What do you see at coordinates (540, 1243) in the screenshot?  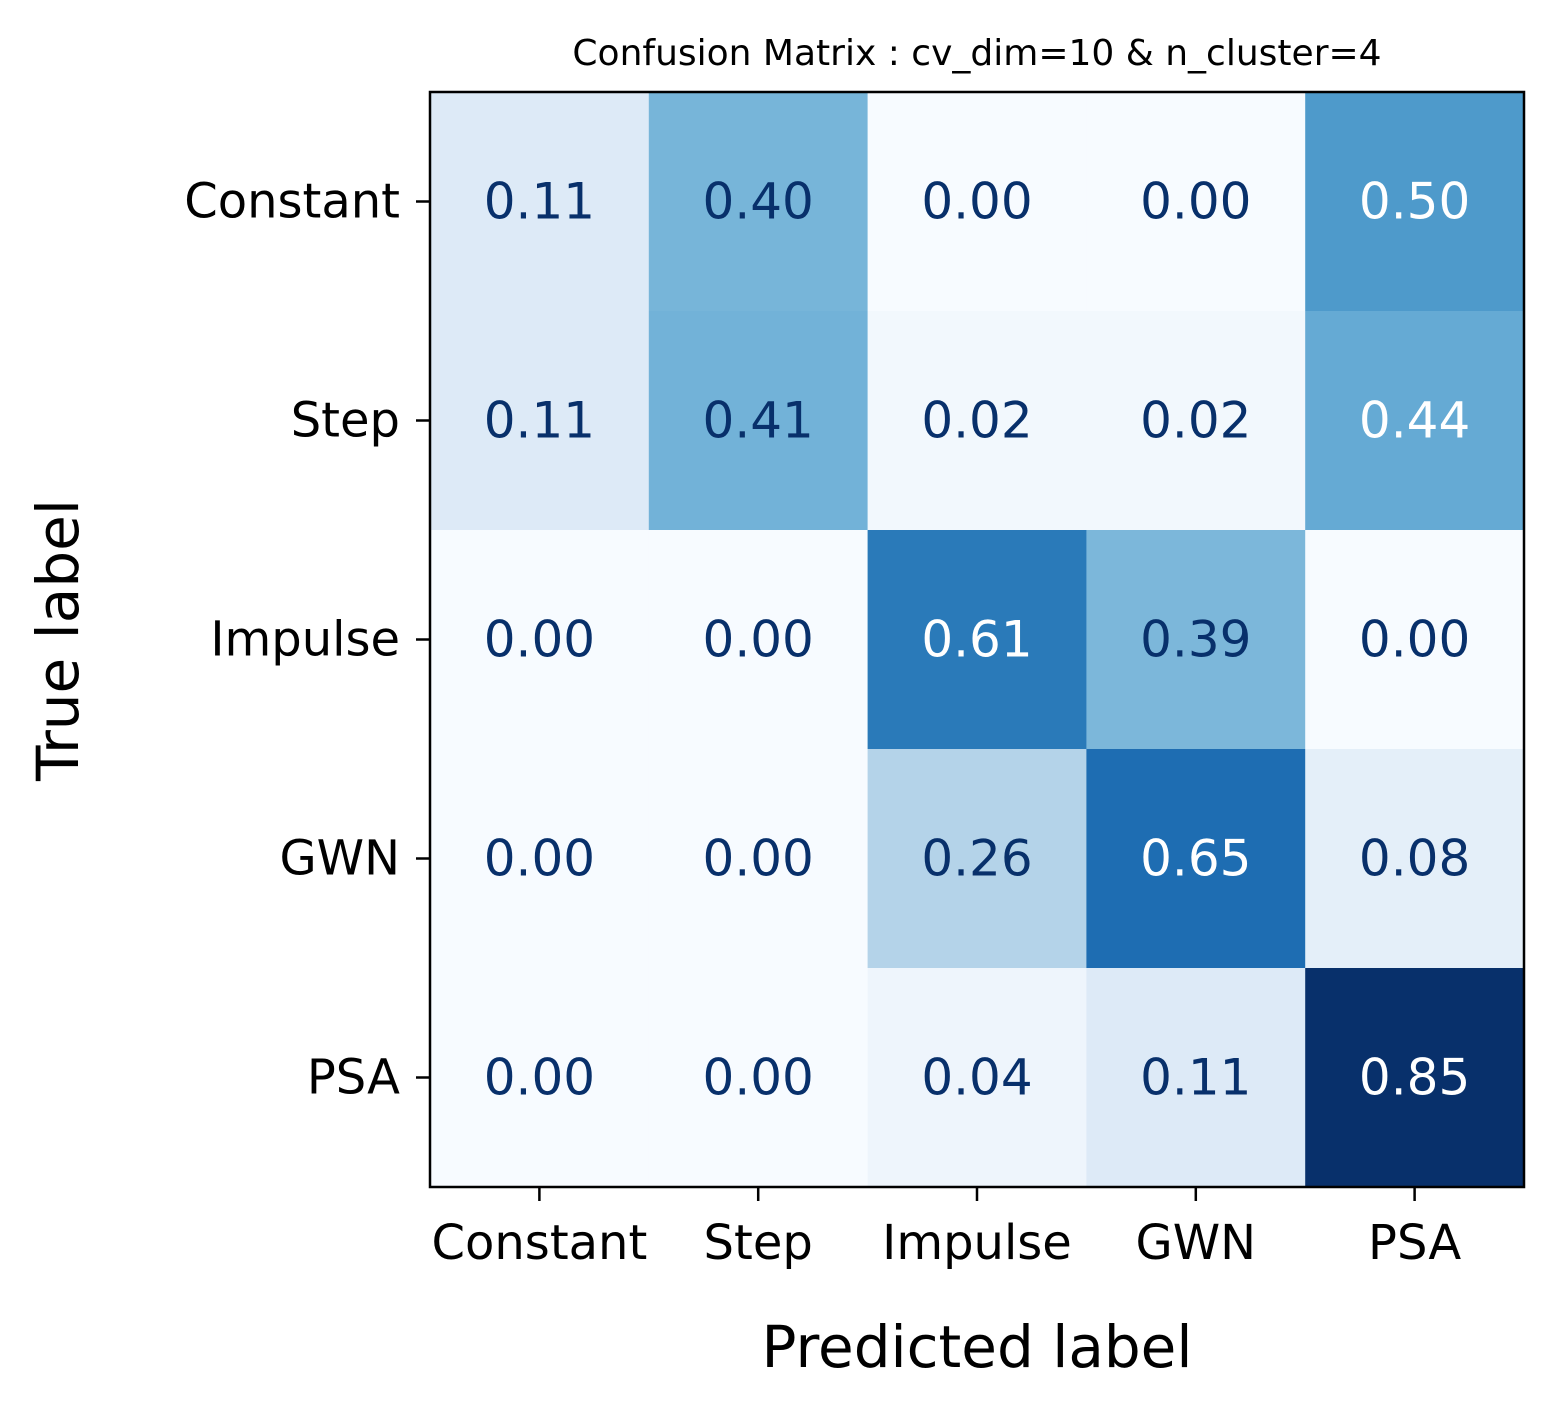 I see `x-tick-label: Constant` at bounding box center [540, 1243].